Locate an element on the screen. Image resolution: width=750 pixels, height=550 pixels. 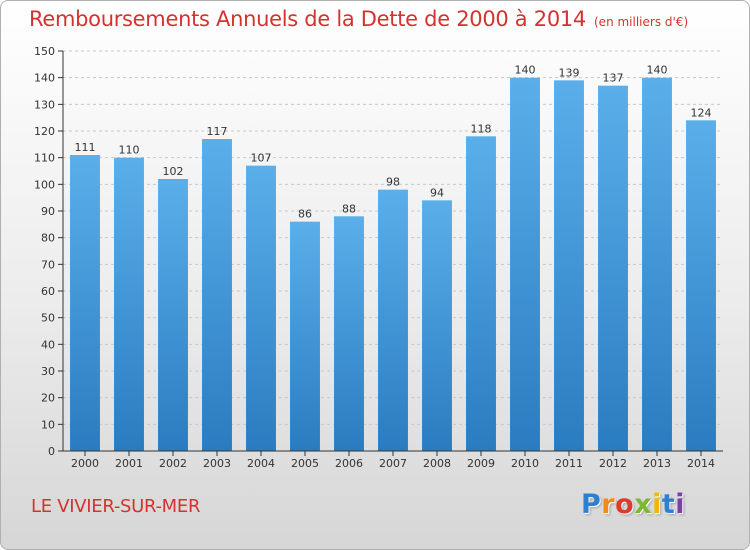
y-tick-label: 120 is located at coordinates (44, 131).